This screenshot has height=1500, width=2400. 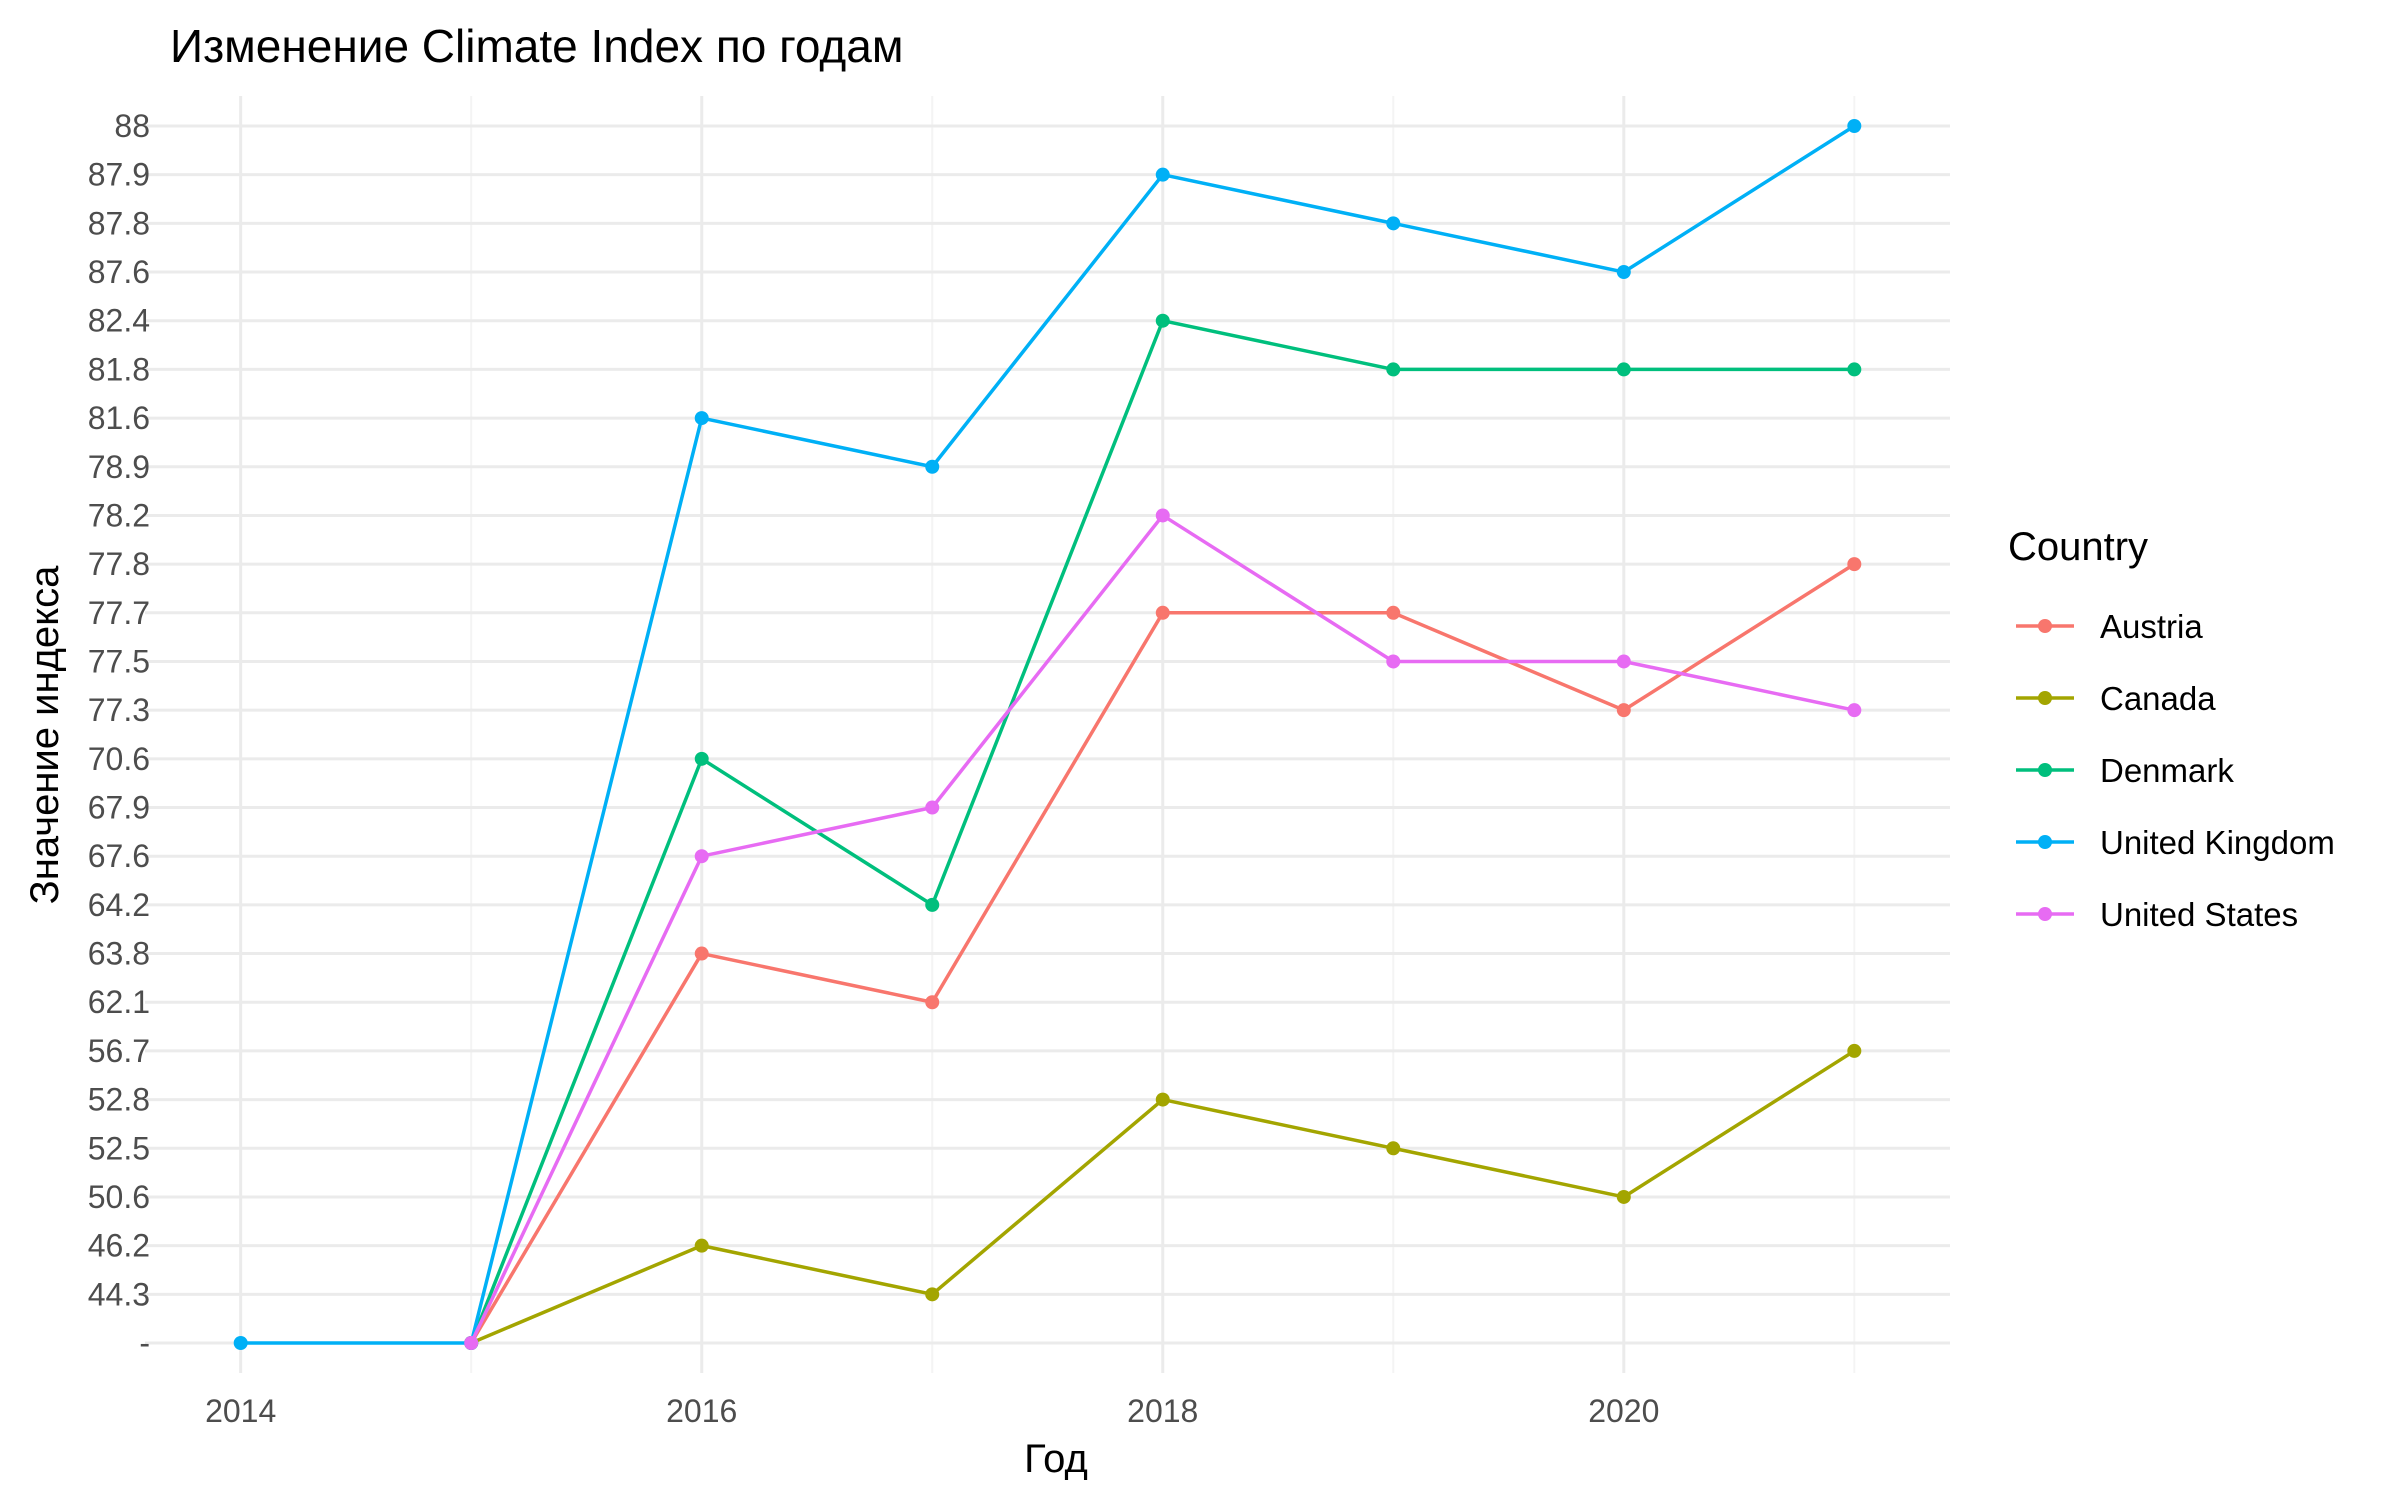 I want to click on y-tick-label: 46.2, so click(x=119, y=1246).